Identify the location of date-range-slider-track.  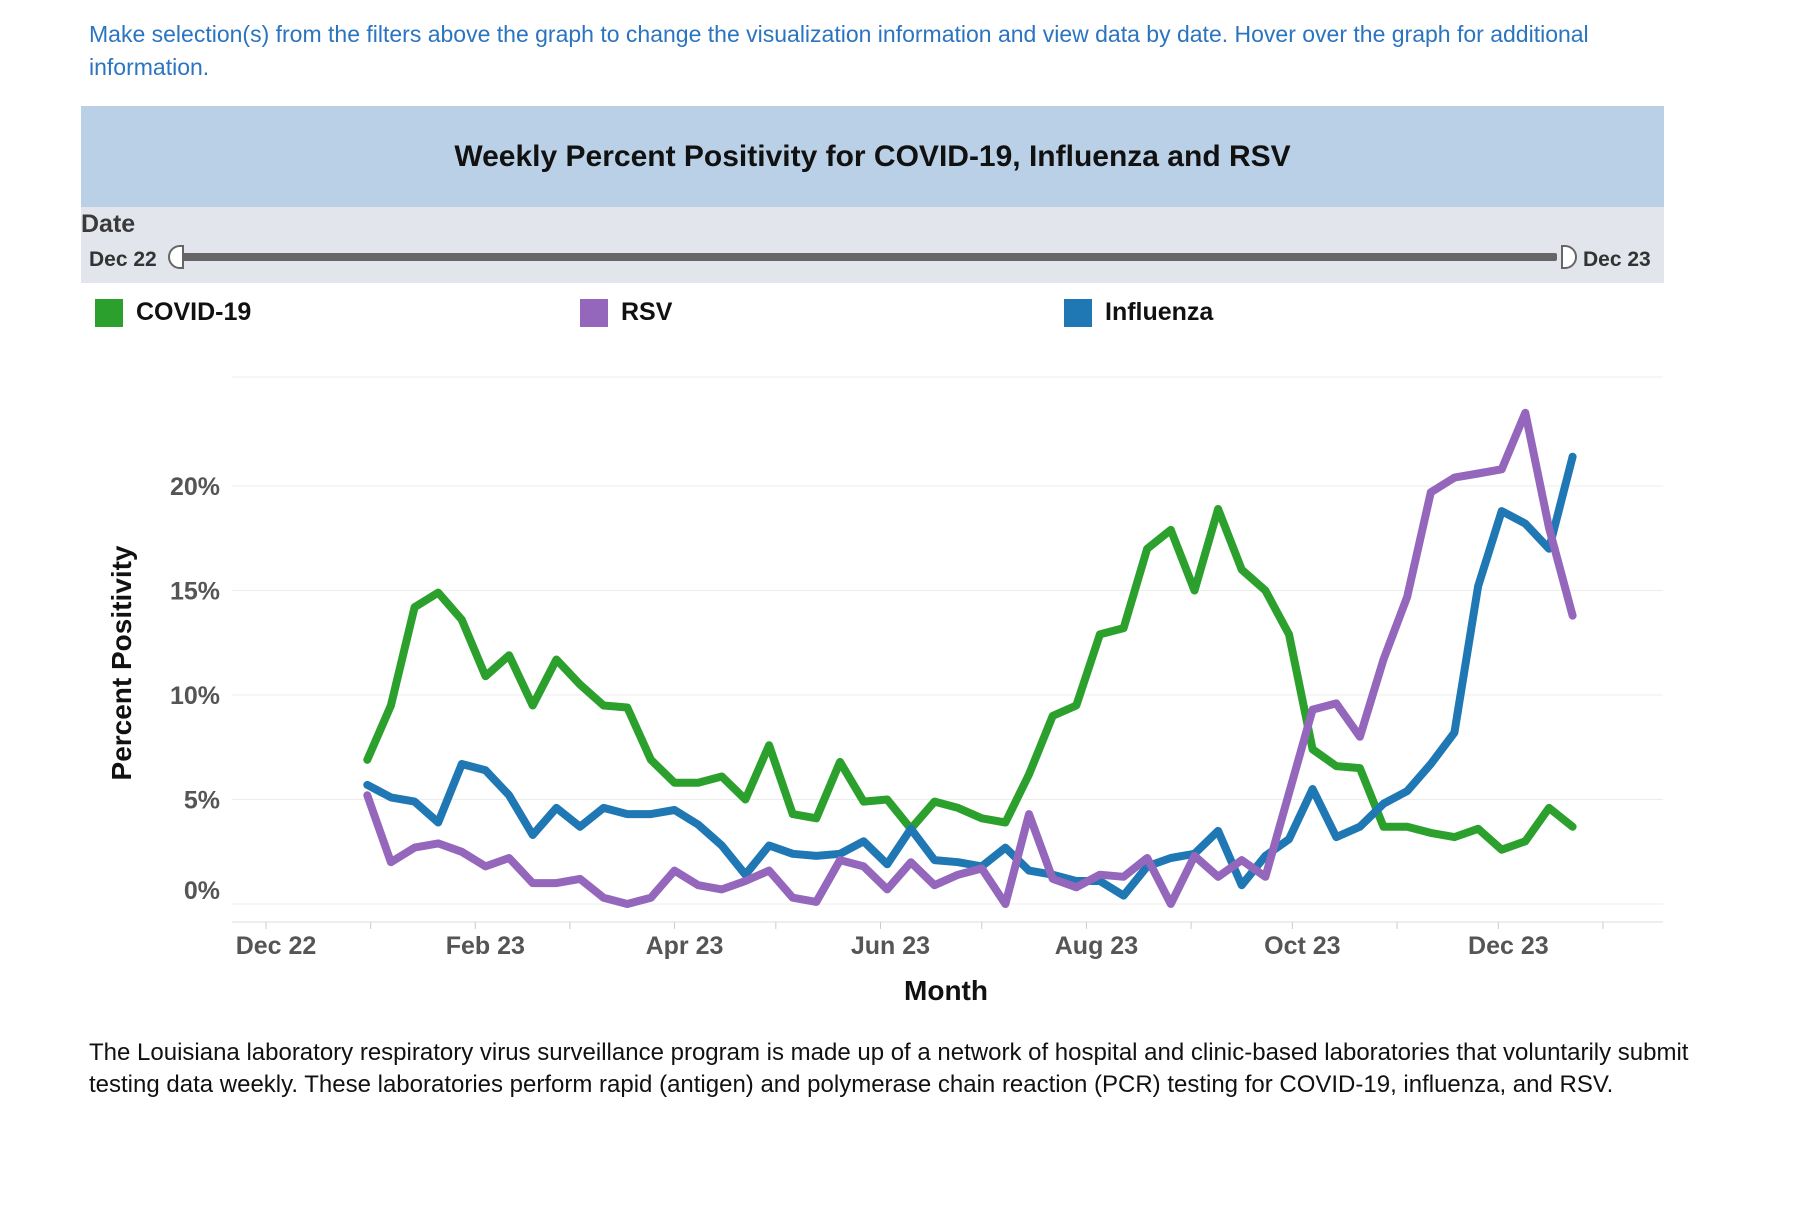
(867, 257).